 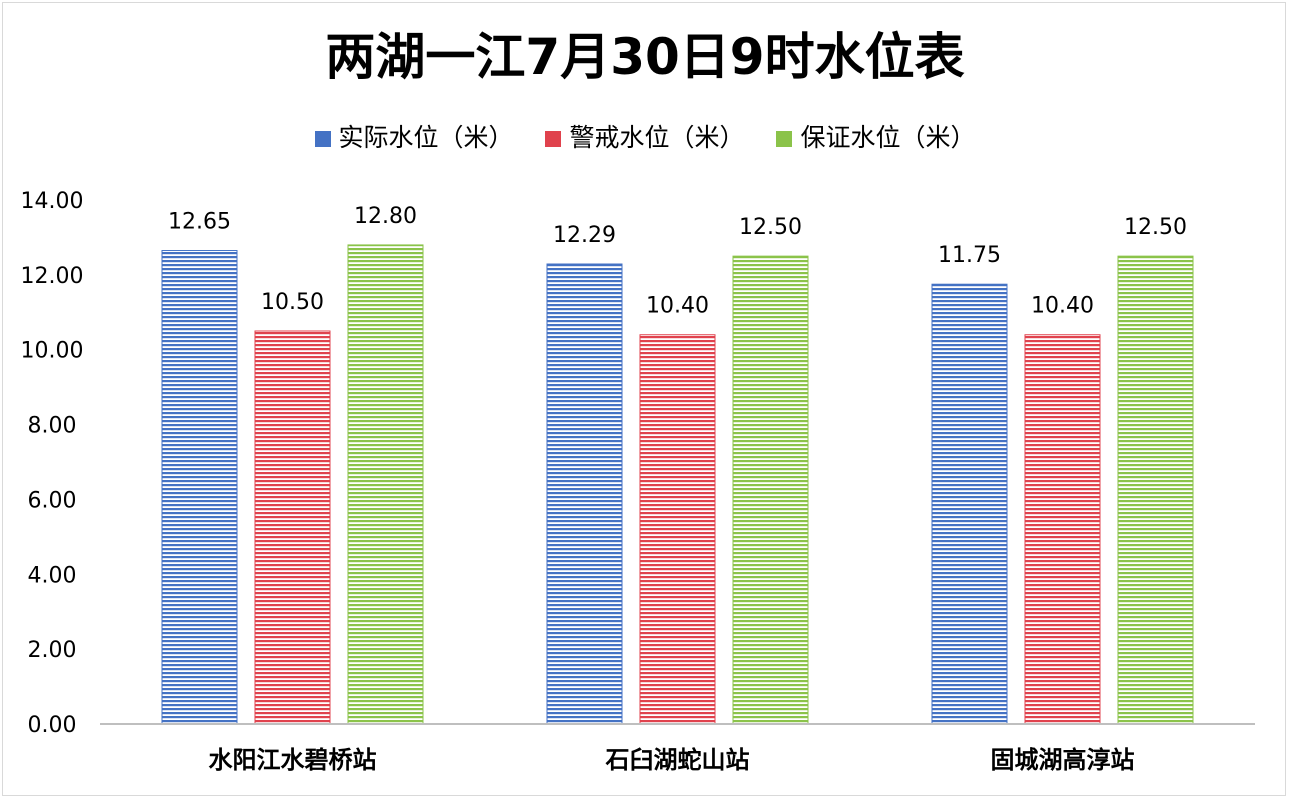 I want to click on y-tick-label: 4.00, so click(x=52, y=575).